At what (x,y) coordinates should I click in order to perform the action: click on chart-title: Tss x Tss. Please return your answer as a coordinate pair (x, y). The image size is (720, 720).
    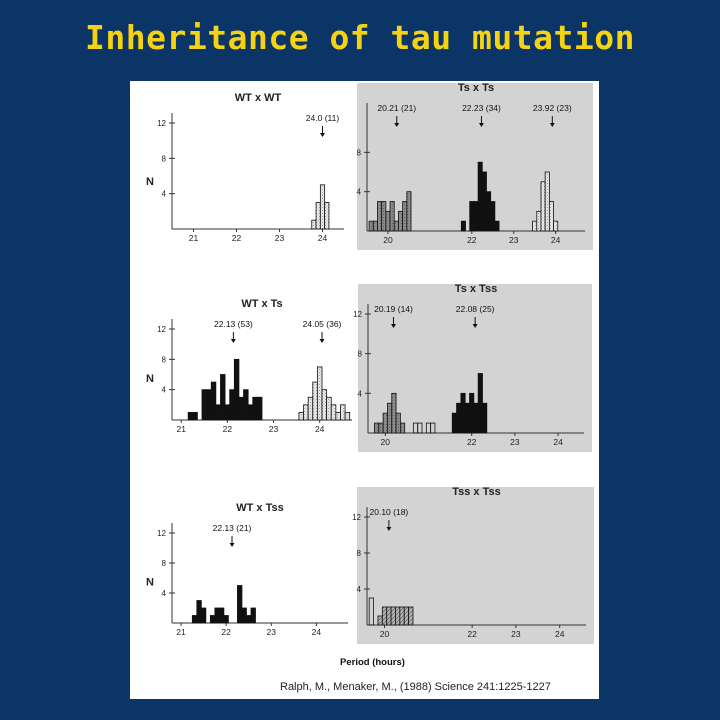
    Looking at the image, I should click on (476, 492).